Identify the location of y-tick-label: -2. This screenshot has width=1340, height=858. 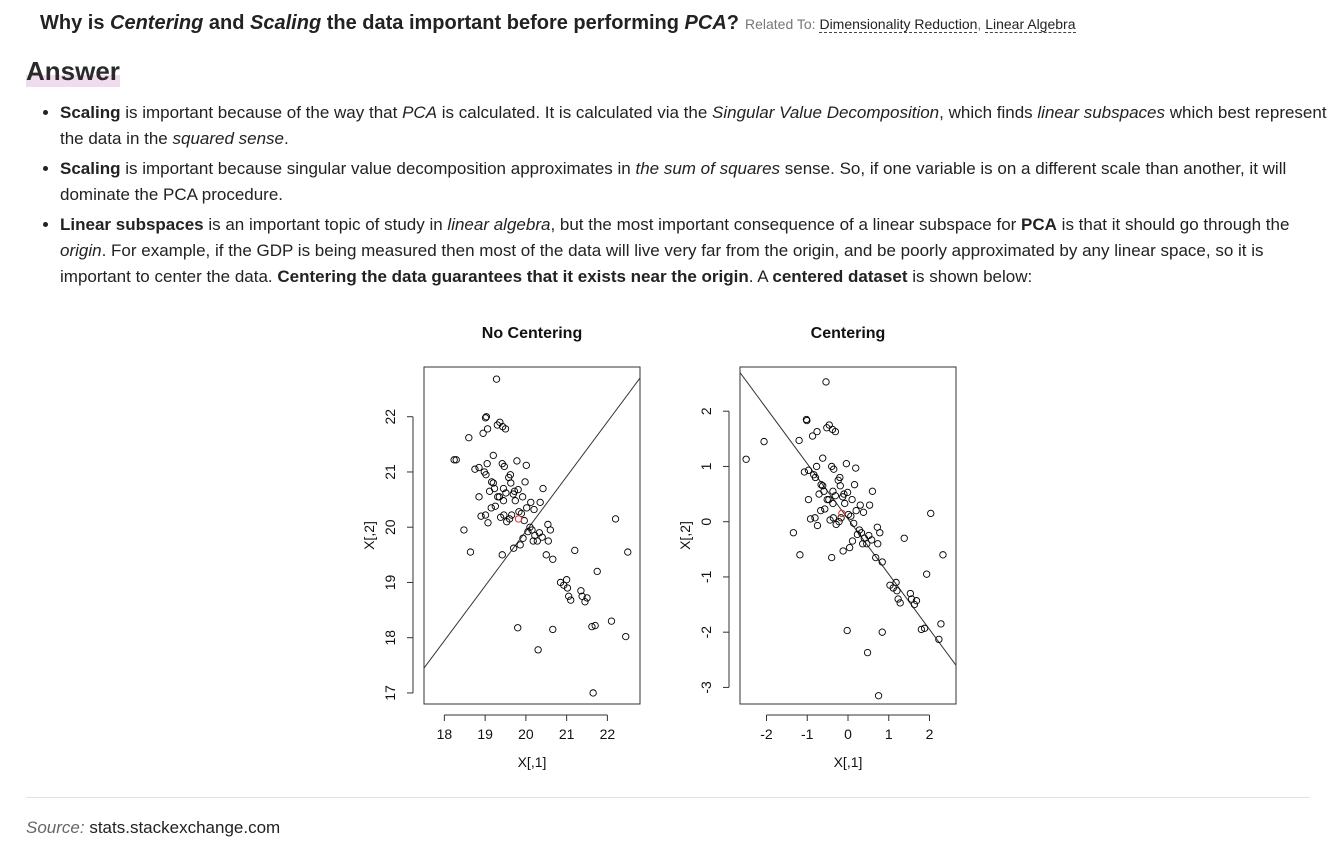
(706, 632).